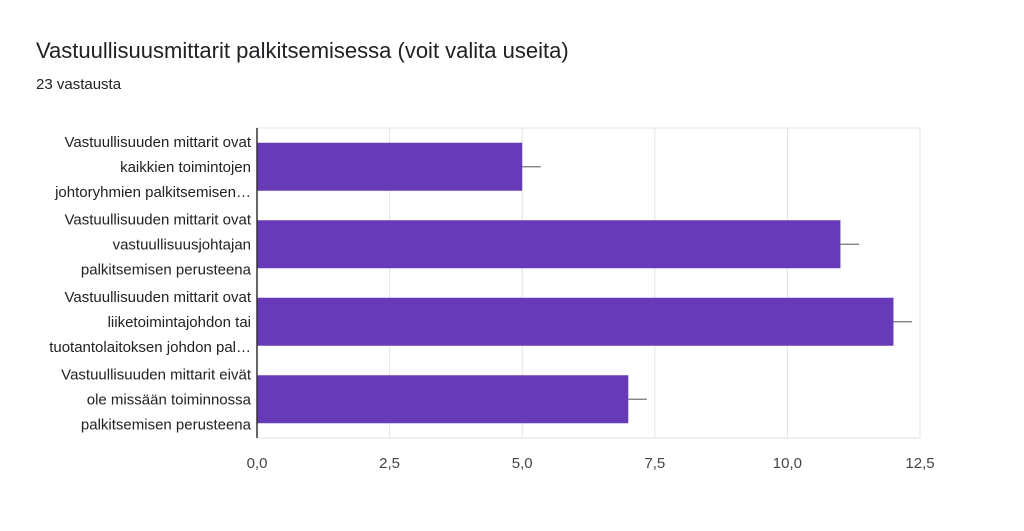 The height and width of the screenshot is (531, 1024). Describe the element at coordinates (522, 463) in the screenshot. I see `x-tick-label: 5,0` at that location.